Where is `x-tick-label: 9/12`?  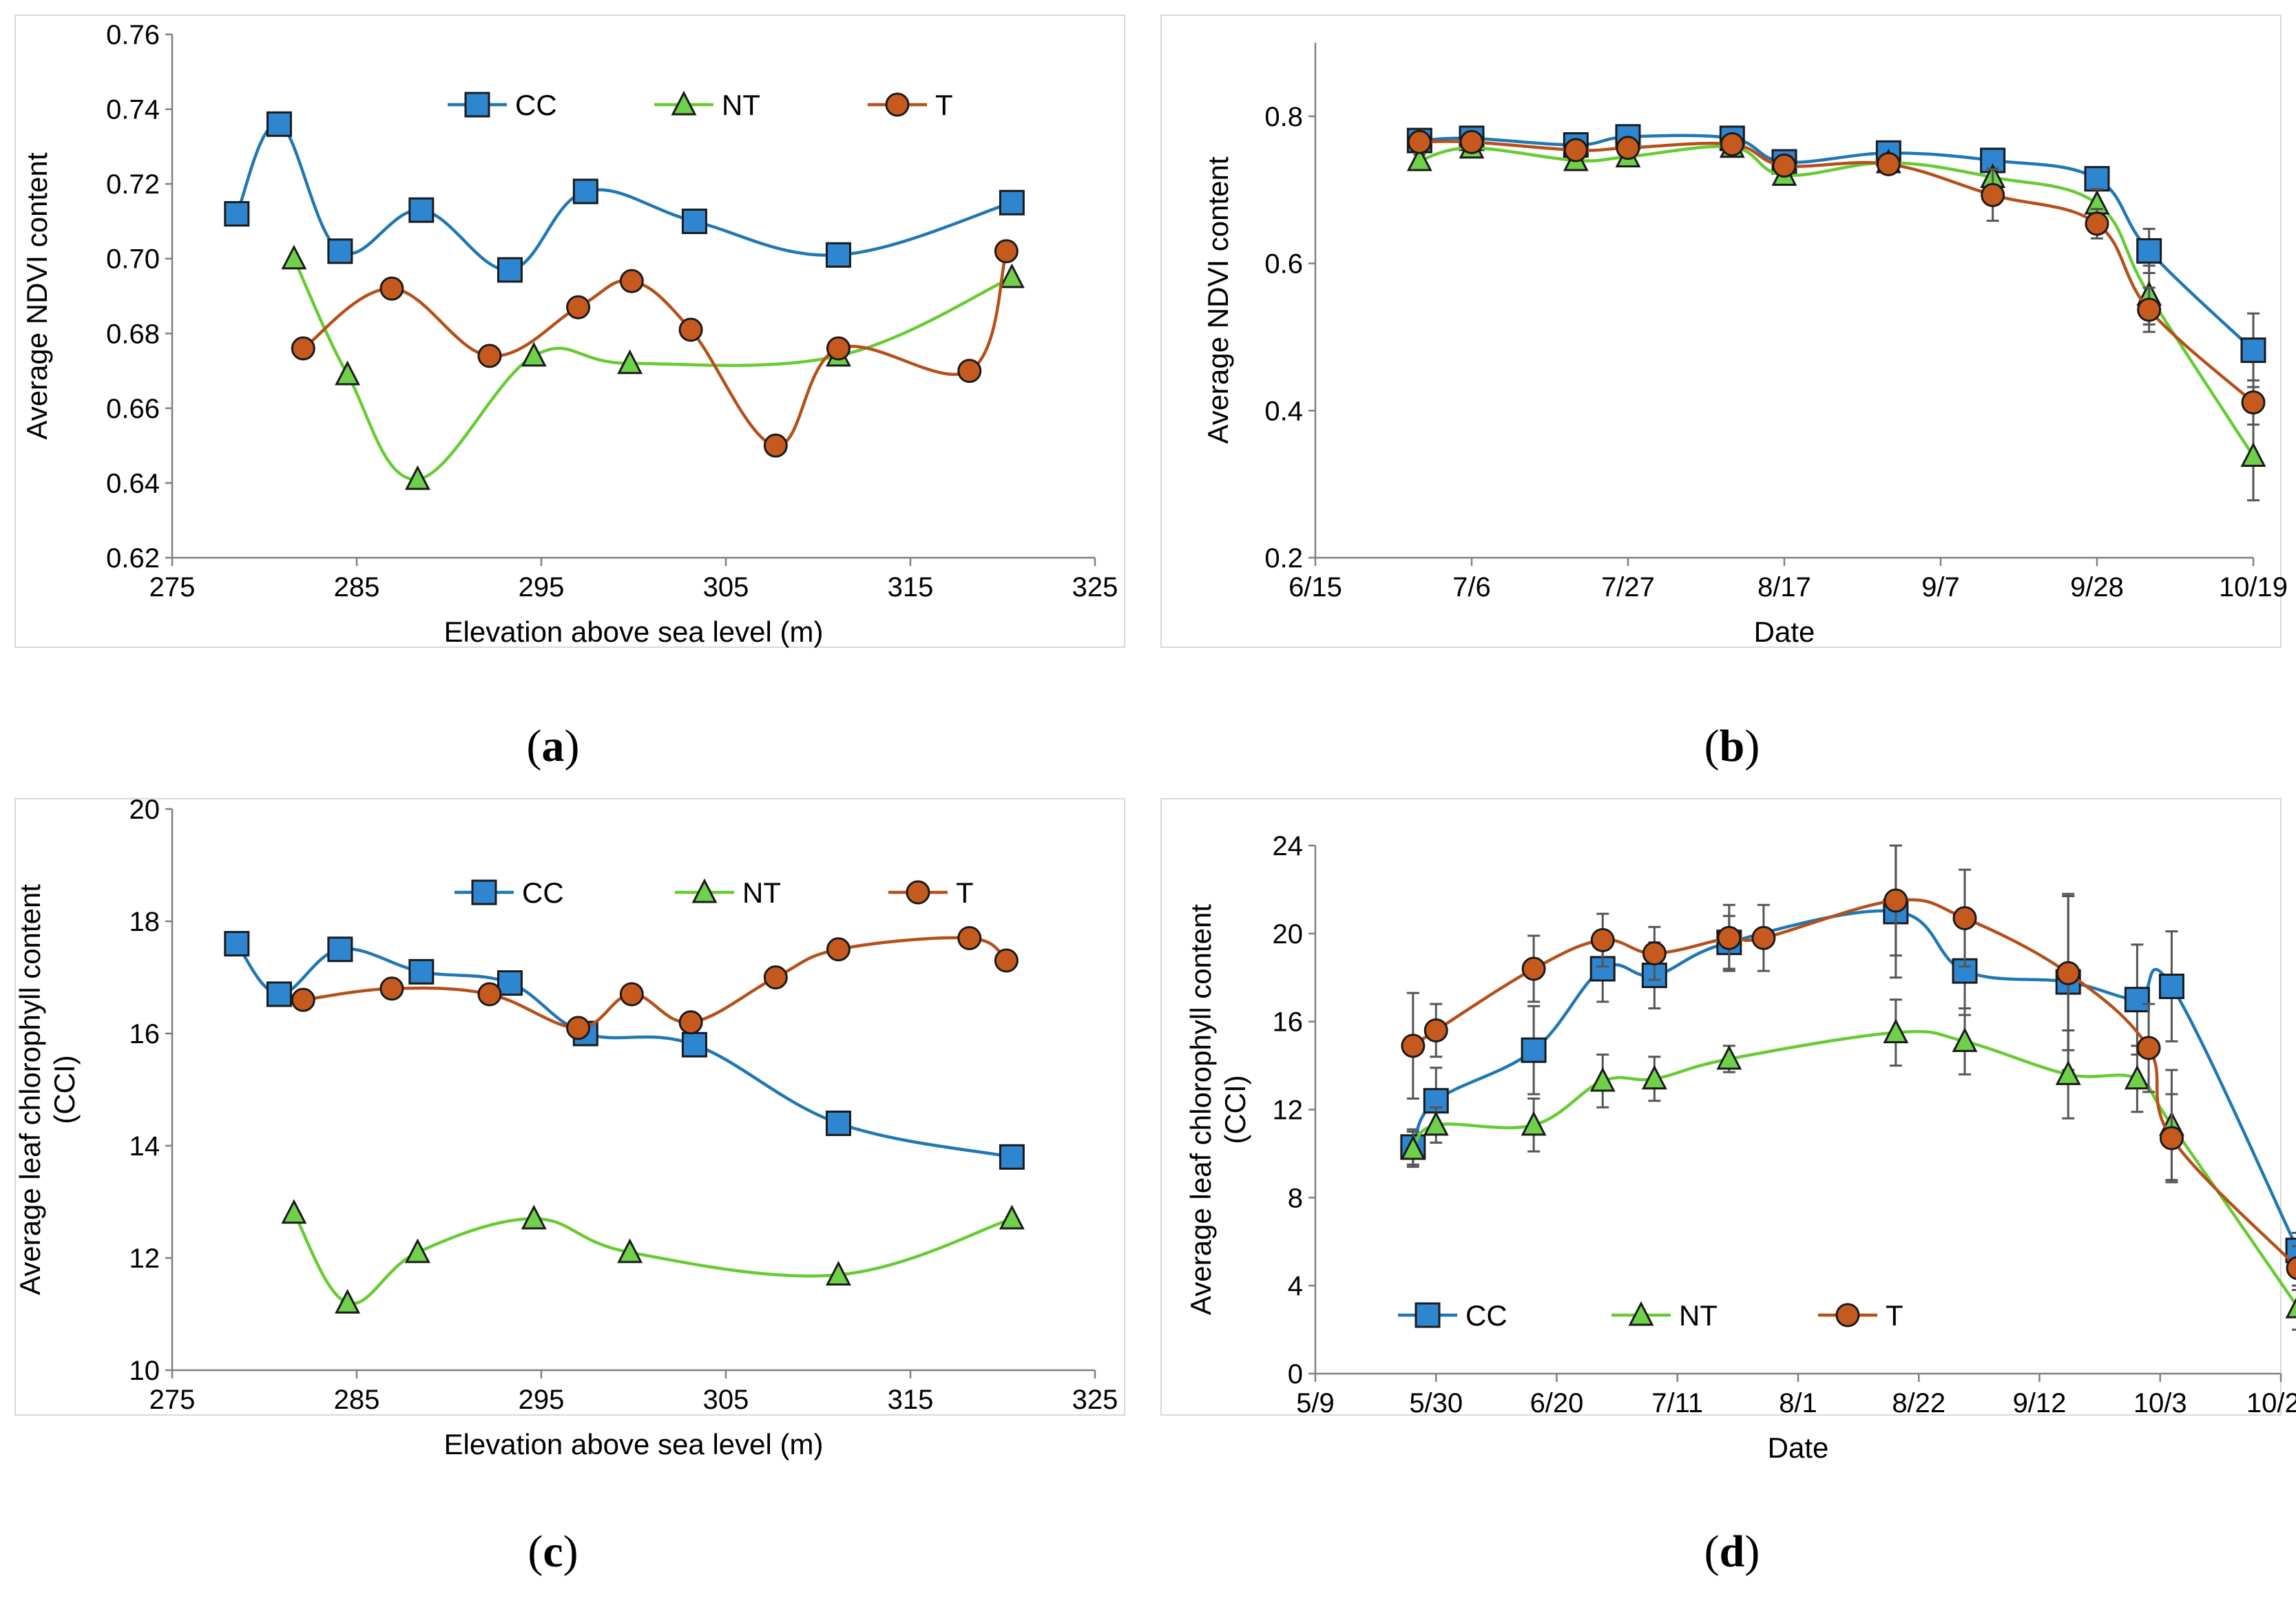
x-tick-label: 9/12 is located at coordinates (2040, 1403).